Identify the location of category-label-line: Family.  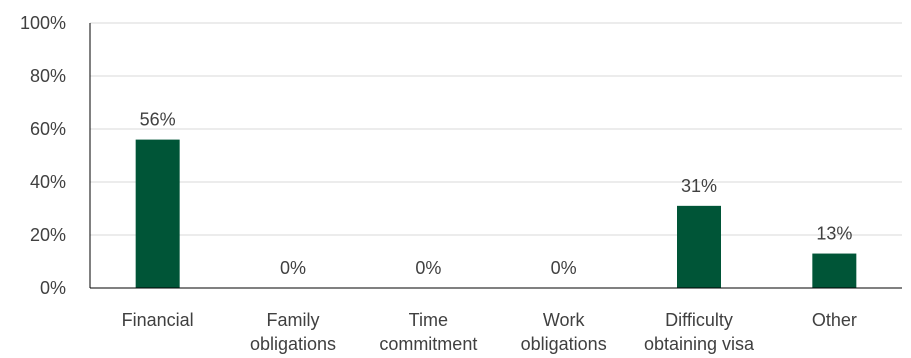
(293, 320).